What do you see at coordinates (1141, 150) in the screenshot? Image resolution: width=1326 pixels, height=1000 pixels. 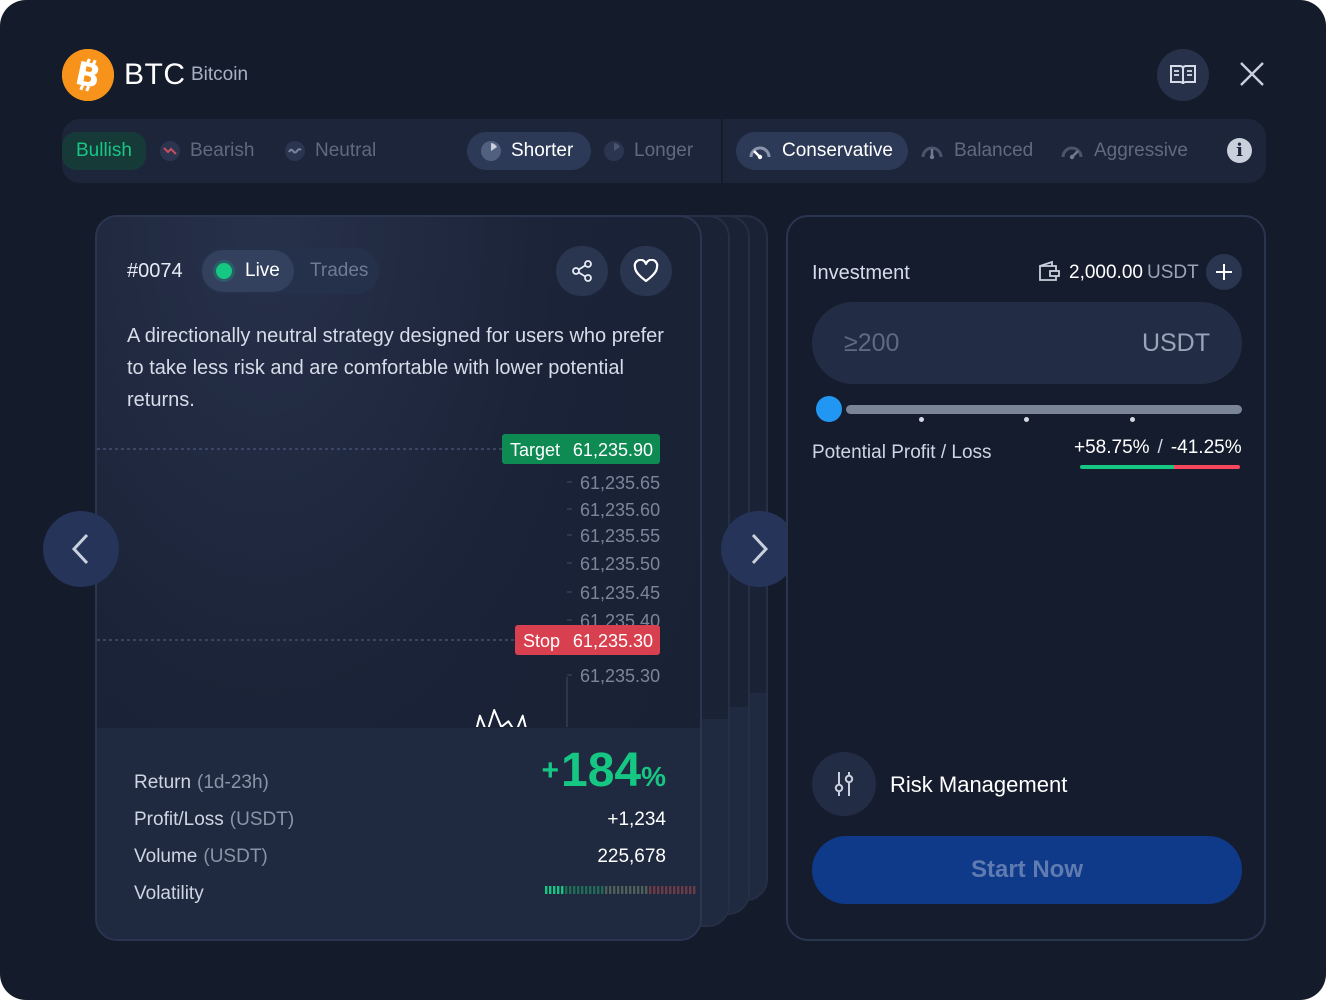 I see `filter-aggressive-label: Aggressive` at bounding box center [1141, 150].